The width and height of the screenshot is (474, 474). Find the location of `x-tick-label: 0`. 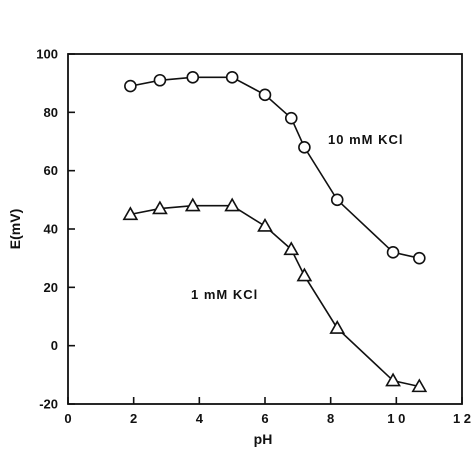

x-tick-label: 0 is located at coordinates (67, 418).